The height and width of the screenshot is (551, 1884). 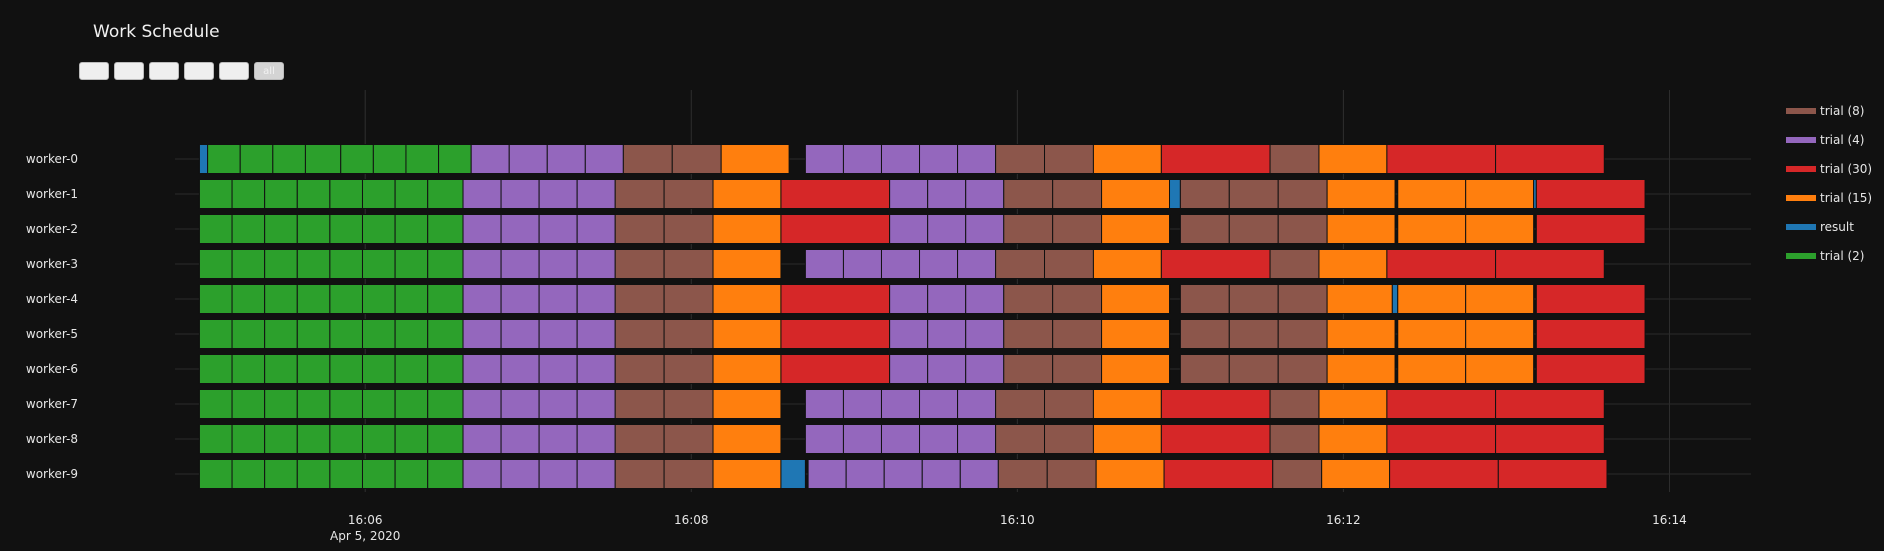 I want to click on y-tick-label: worker-1, so click(x=52, y=194).